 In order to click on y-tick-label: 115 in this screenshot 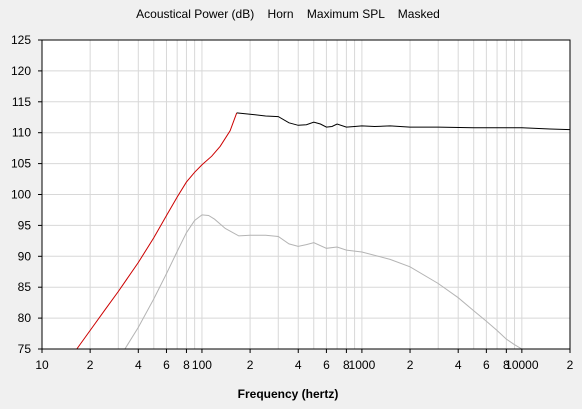, I will do `click(21, 102)`.